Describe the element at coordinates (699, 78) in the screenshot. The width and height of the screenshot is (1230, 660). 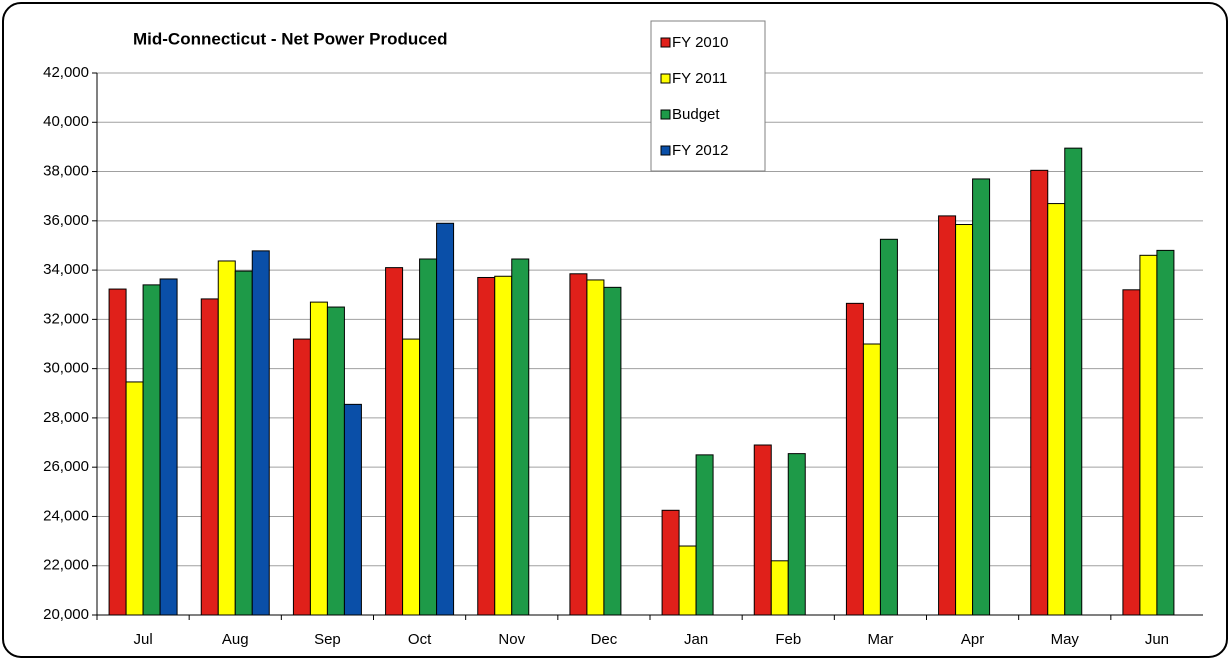
I see `legend-label: FY 2011` at that location.